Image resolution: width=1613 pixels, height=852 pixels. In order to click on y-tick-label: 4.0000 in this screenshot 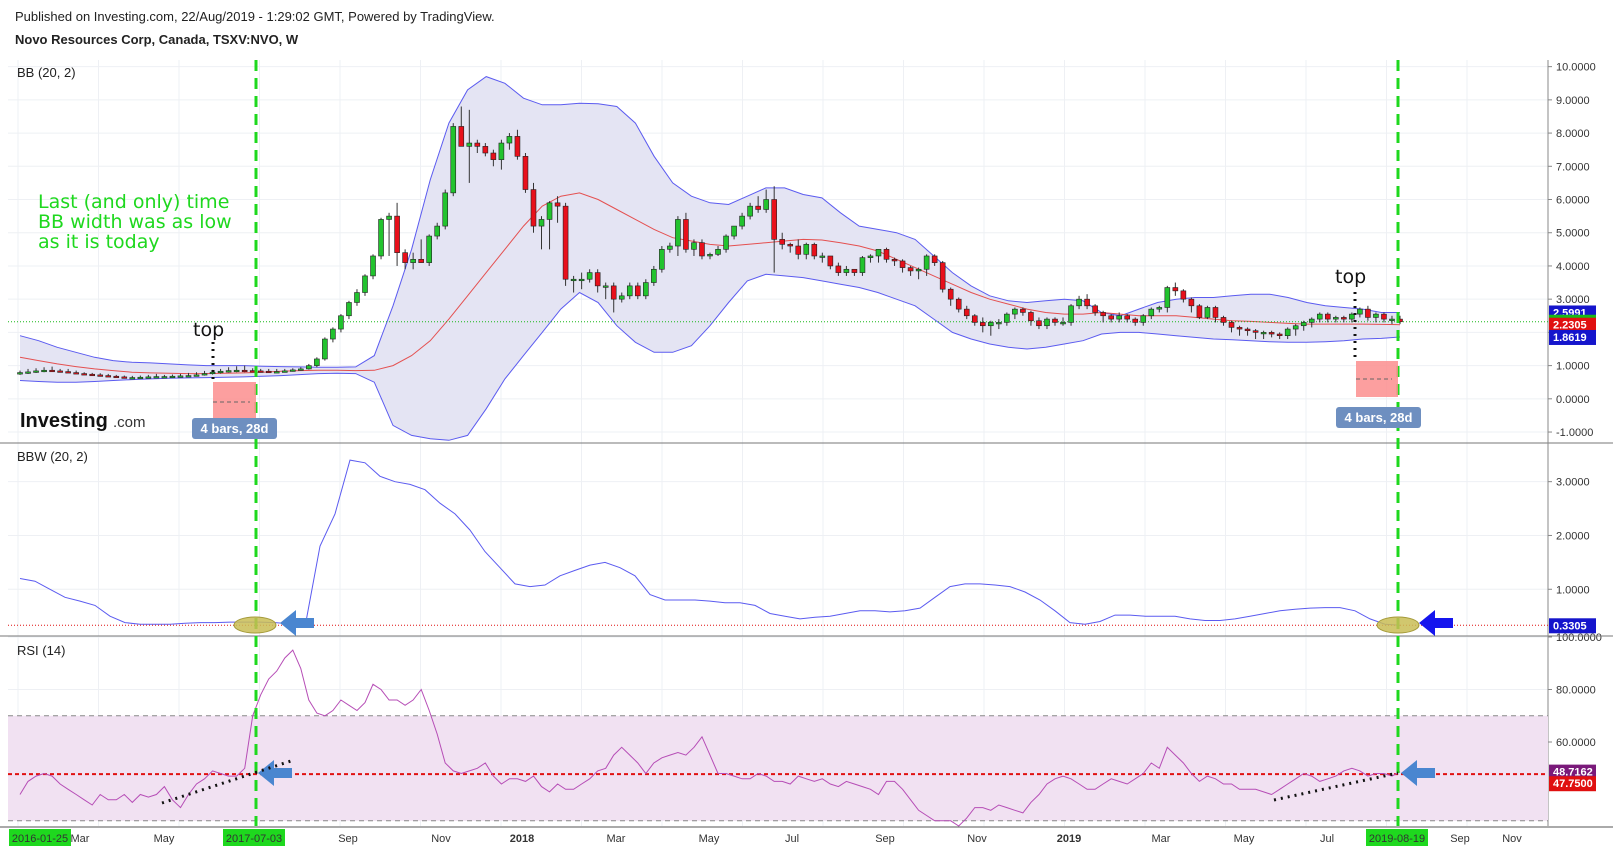, I will do `click(1573, 267)`.